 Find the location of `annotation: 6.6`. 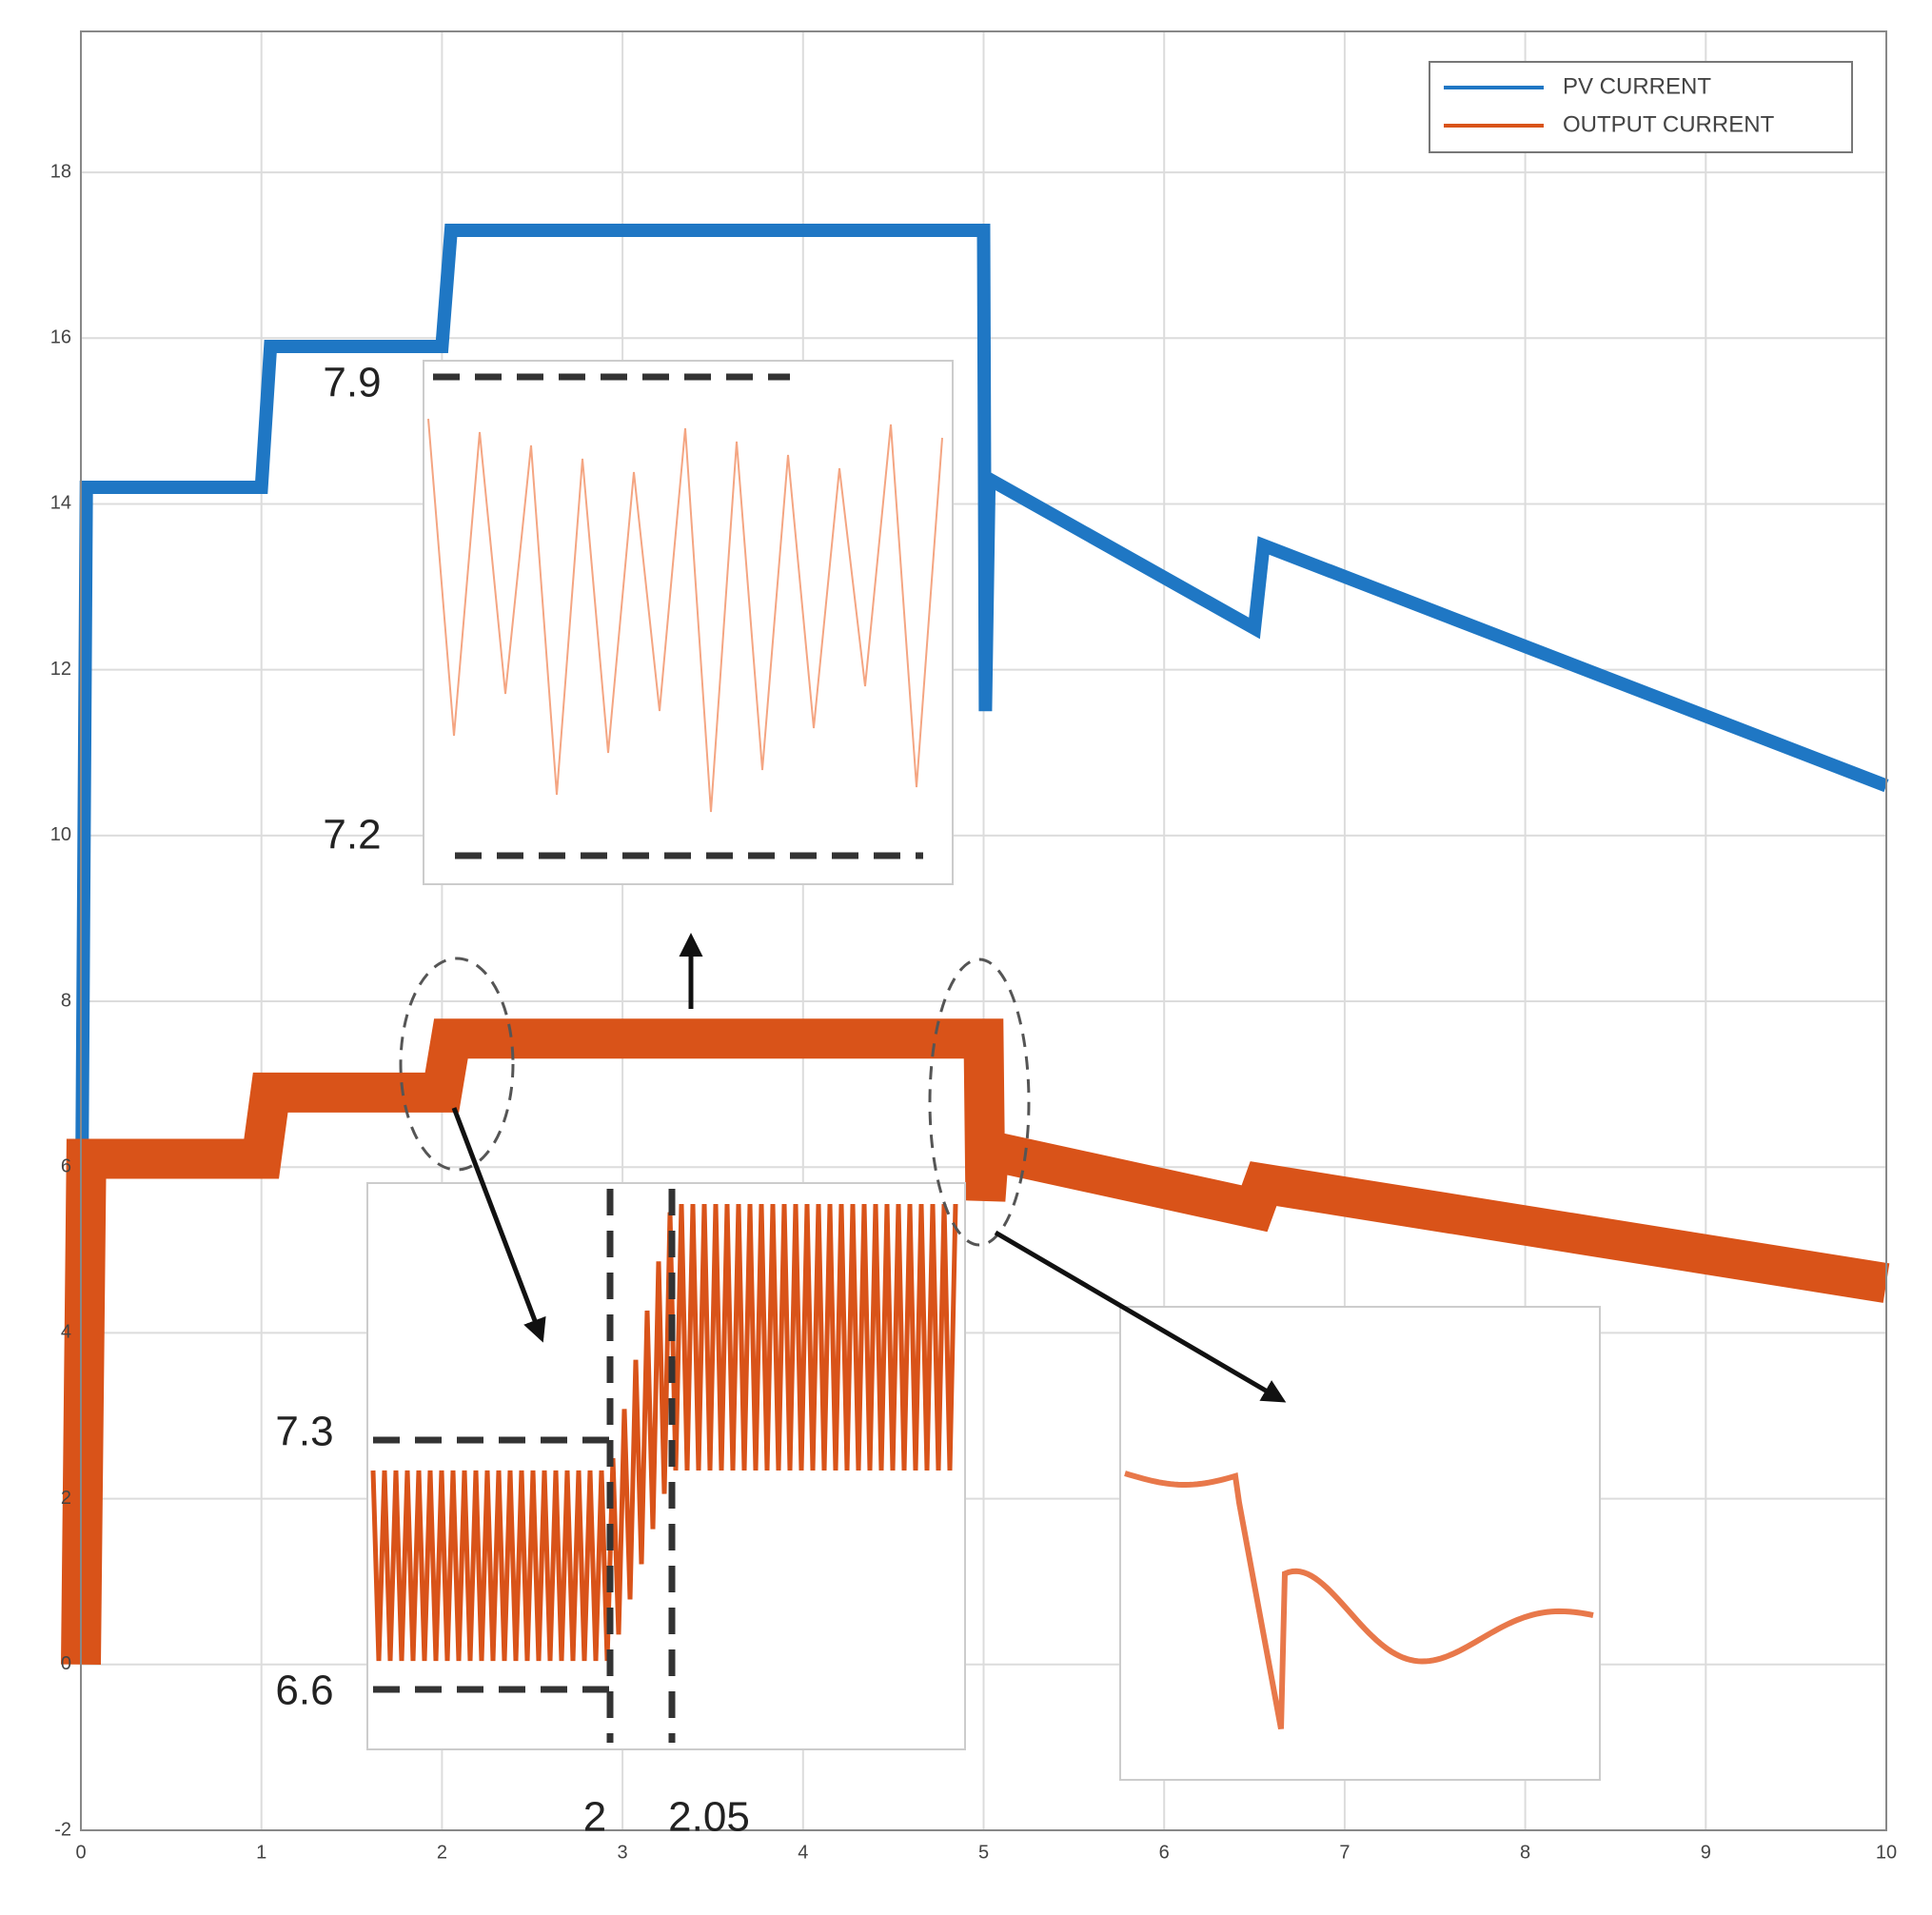

annotation: 6.6 is located at coordinates (304, 1691).